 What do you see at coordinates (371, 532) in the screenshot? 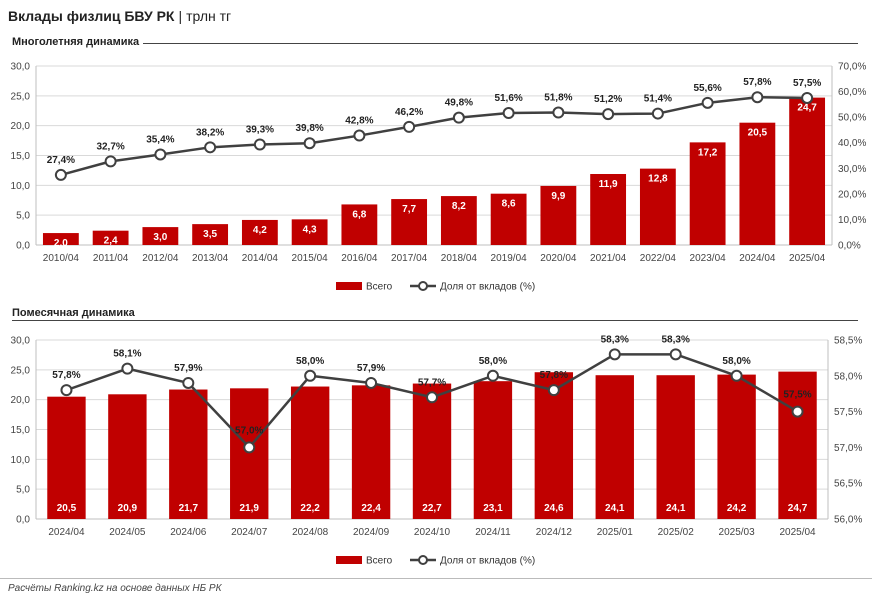
I see `x-tick-label: 2024/09` at bounding box center [371, 532].